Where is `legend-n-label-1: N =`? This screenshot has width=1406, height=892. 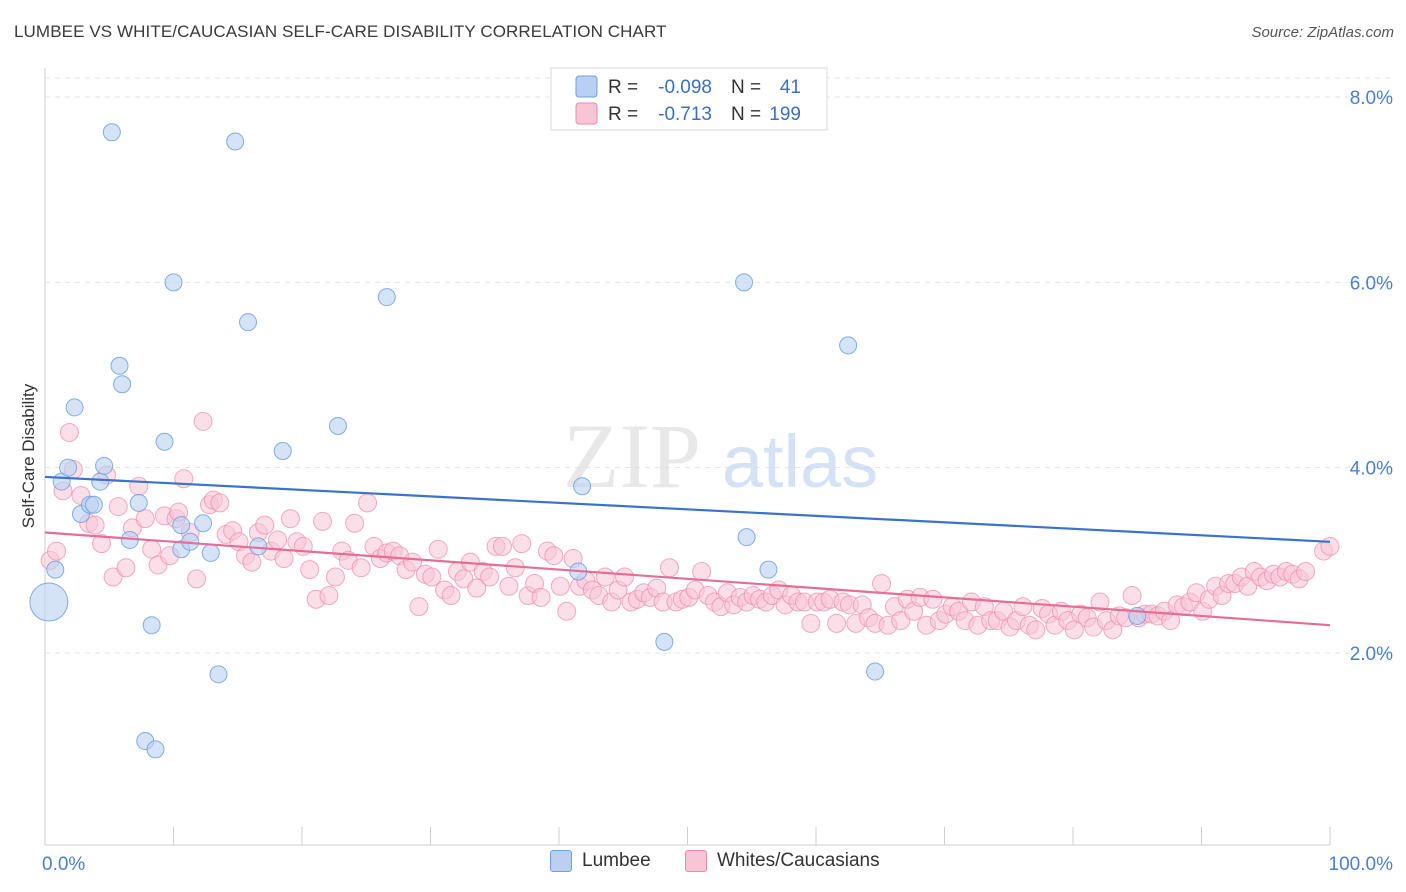
legend-n-label-1: N = is located at coordinates (746, 87).